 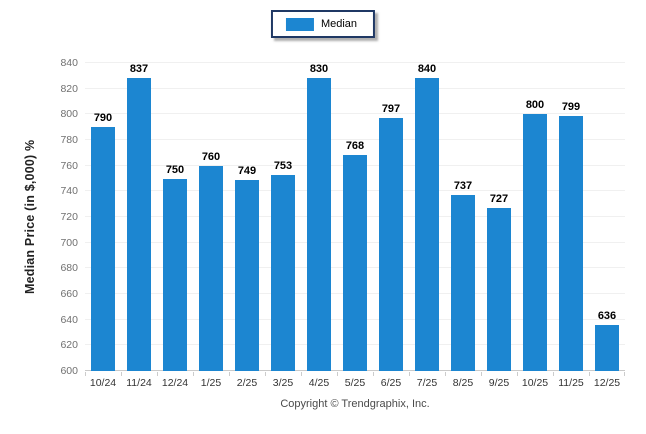 What do you see at coordinates (607, 383) in the screenshot?
I see `x-tick-label: 12/25` at bounding box center [607, 383].